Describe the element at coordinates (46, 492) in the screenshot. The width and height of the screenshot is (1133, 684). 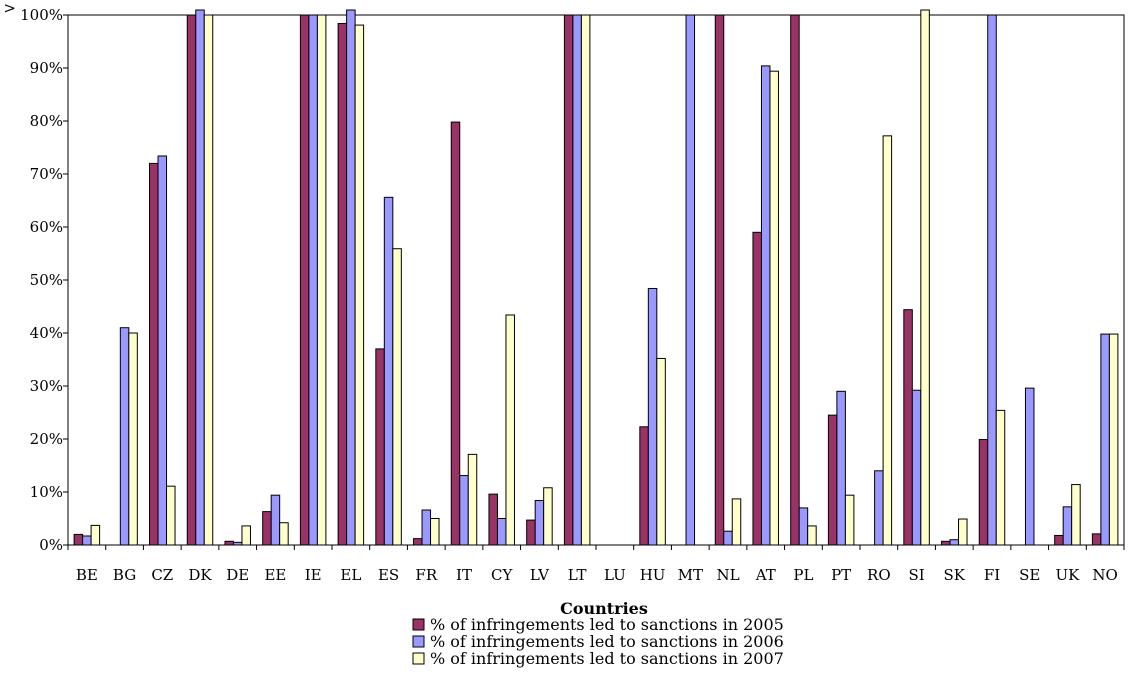
I see `y-tick-label: 10%` at that location.